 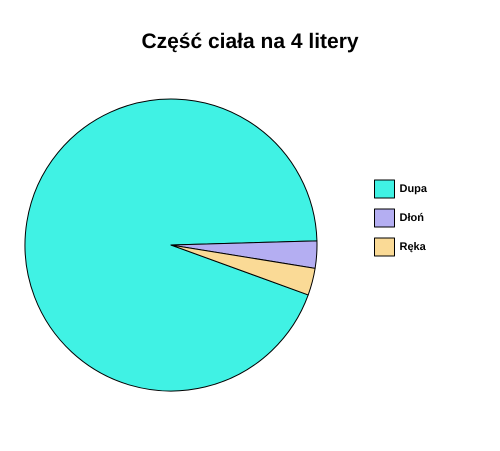 I want to click on legend-label: Ręka, so click(x=413, y=247).